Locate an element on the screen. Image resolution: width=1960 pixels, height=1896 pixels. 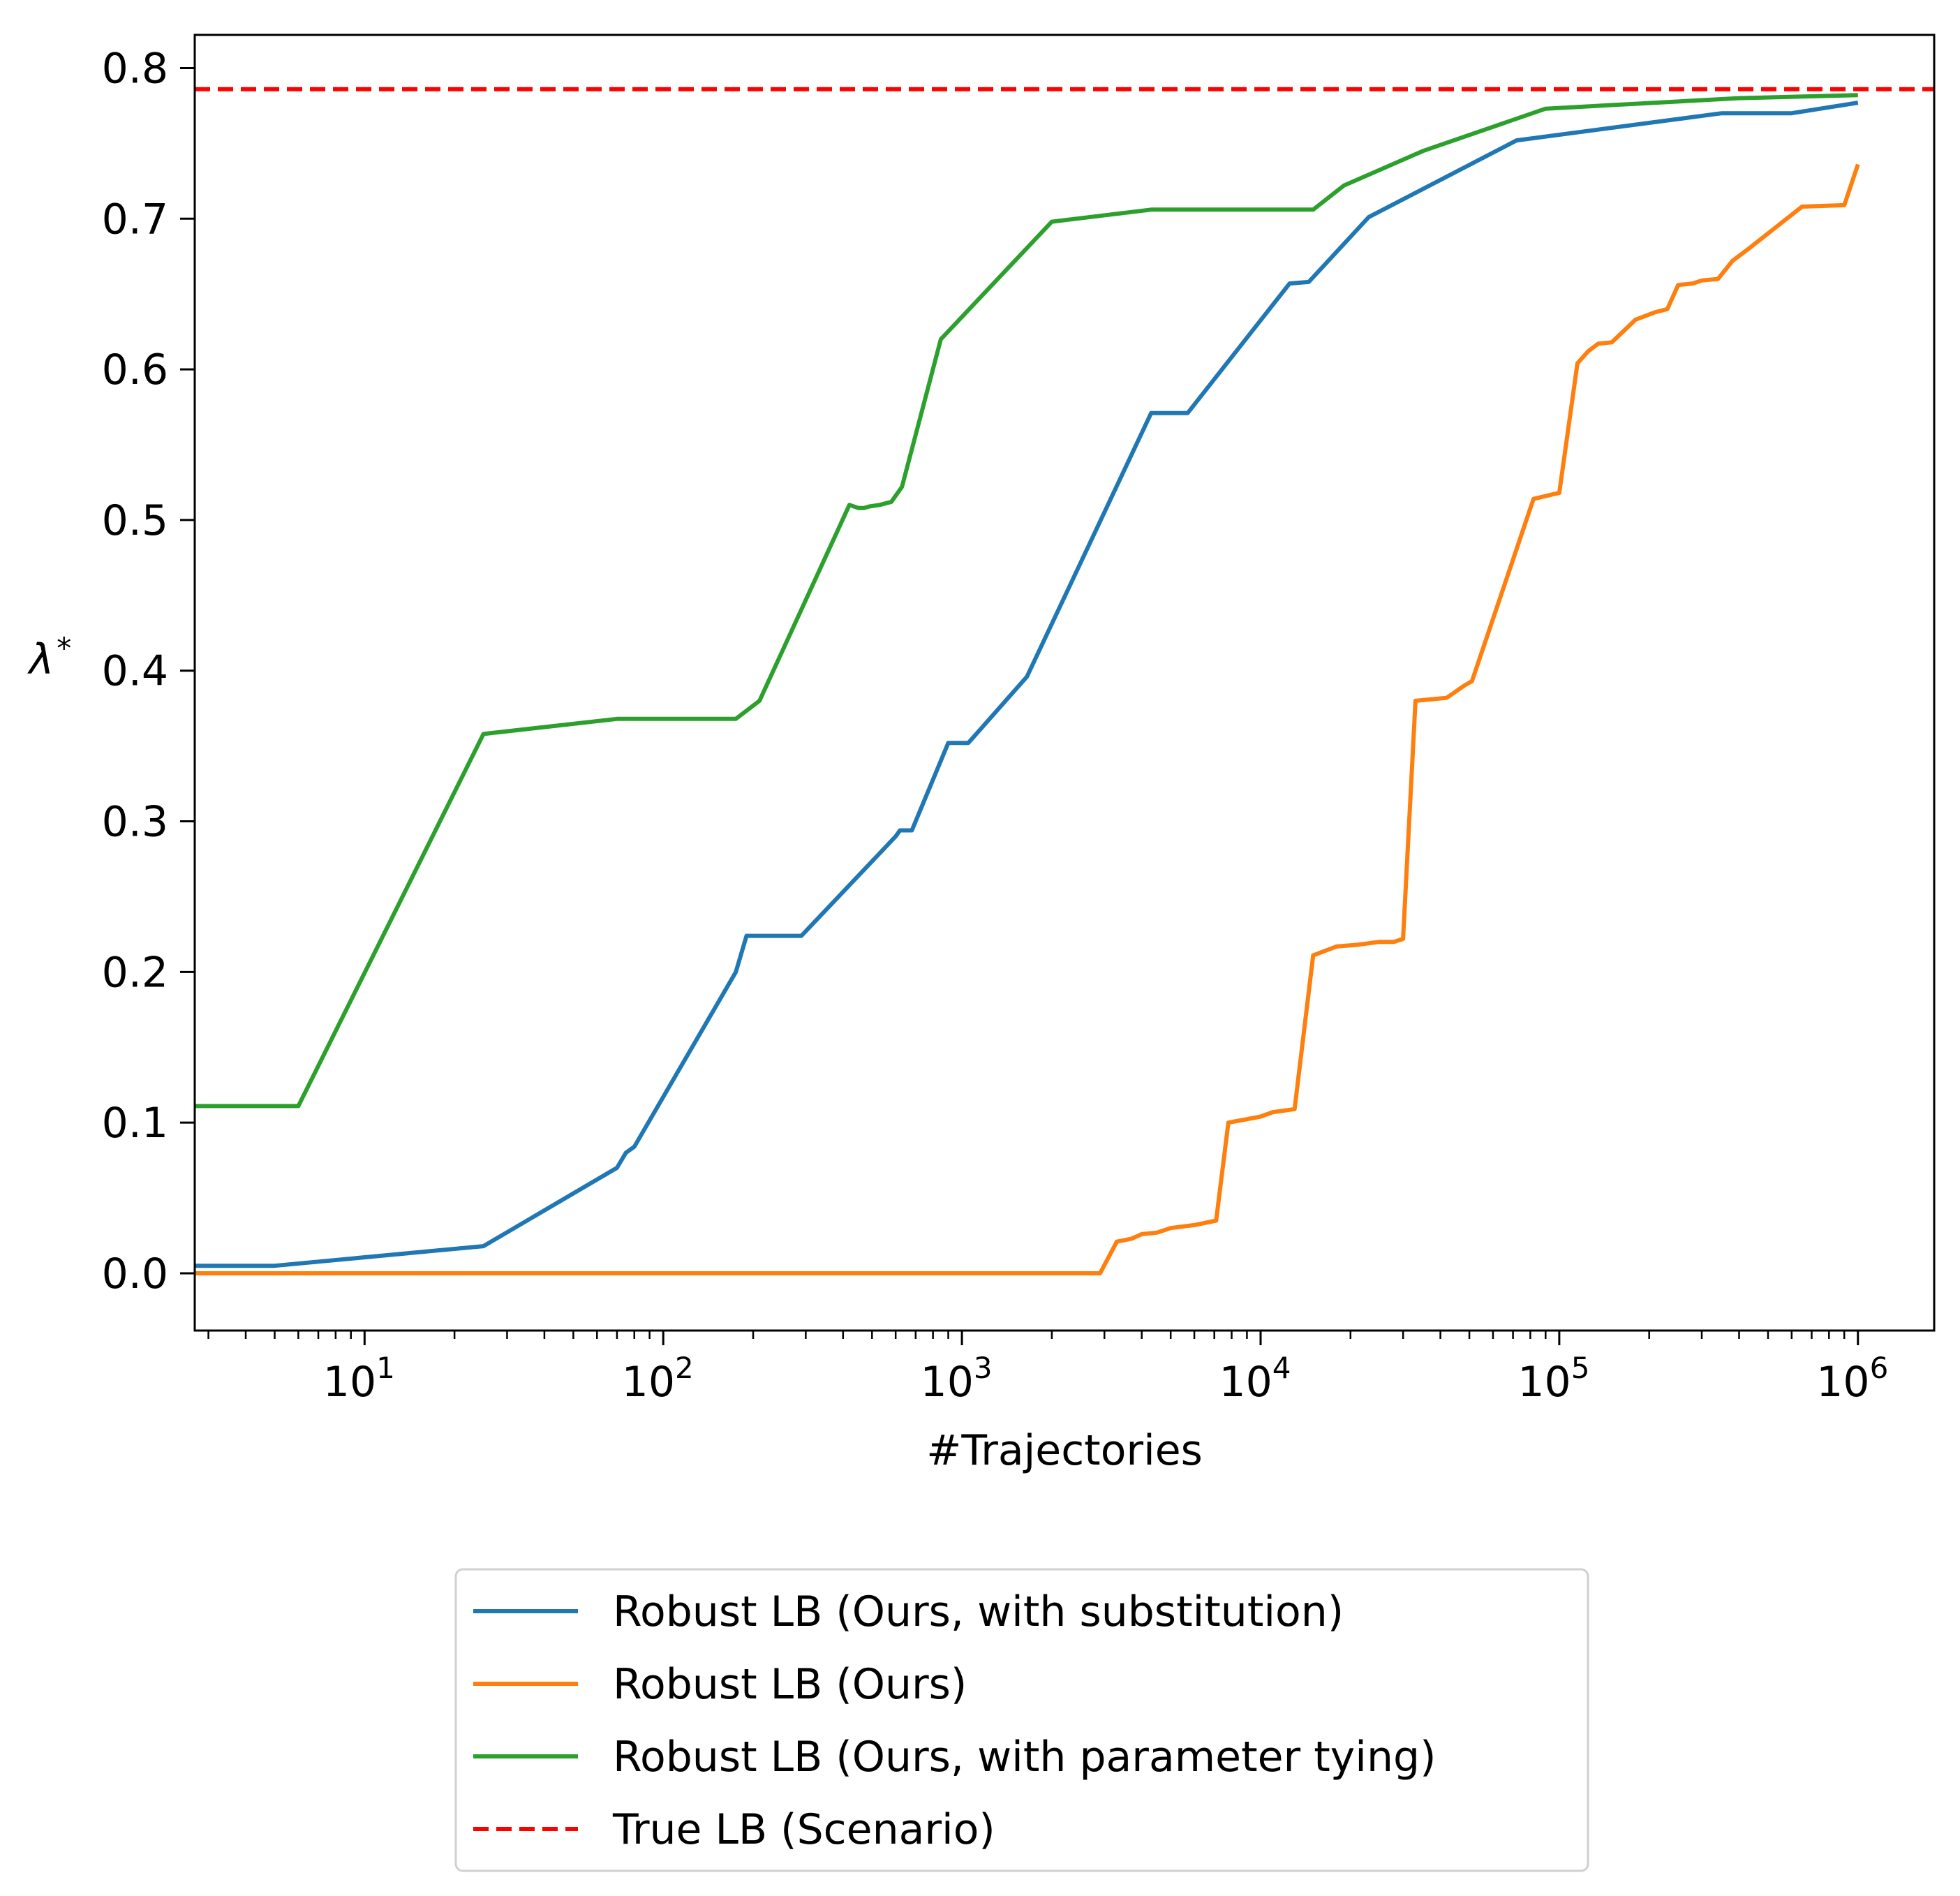
x-tick-label: 10¹ is located at coordinates (359, 1379).